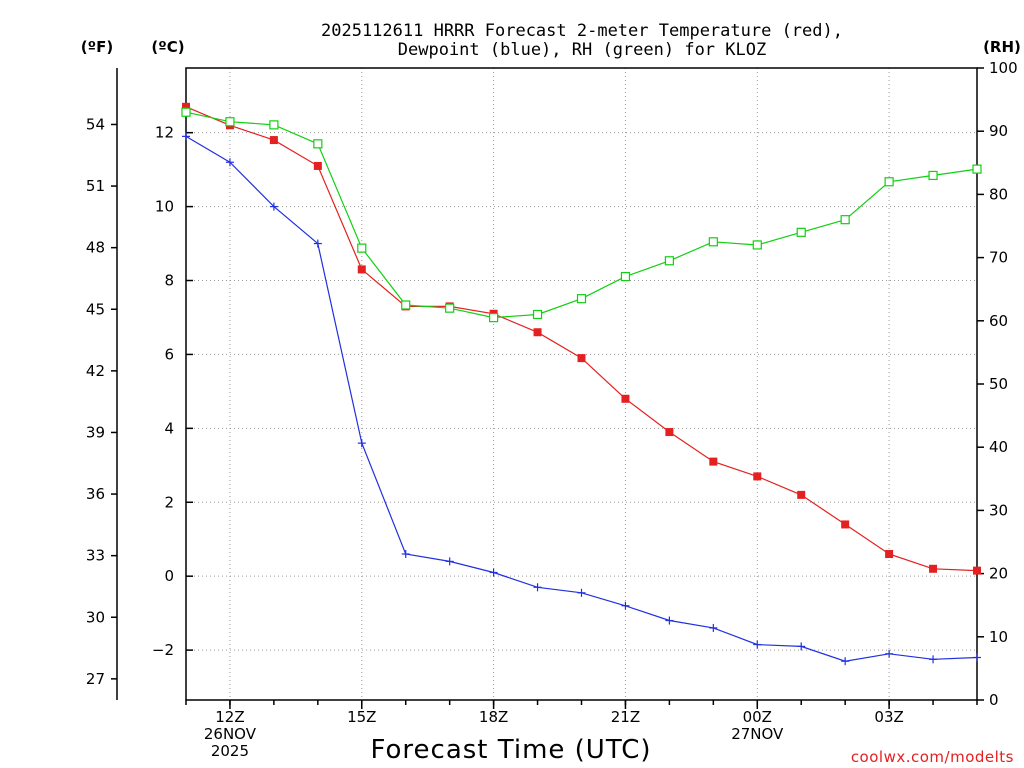 This screenshot has width=1024, height=768. I want to click on rh-tick-label: 60, so click(998, 321).